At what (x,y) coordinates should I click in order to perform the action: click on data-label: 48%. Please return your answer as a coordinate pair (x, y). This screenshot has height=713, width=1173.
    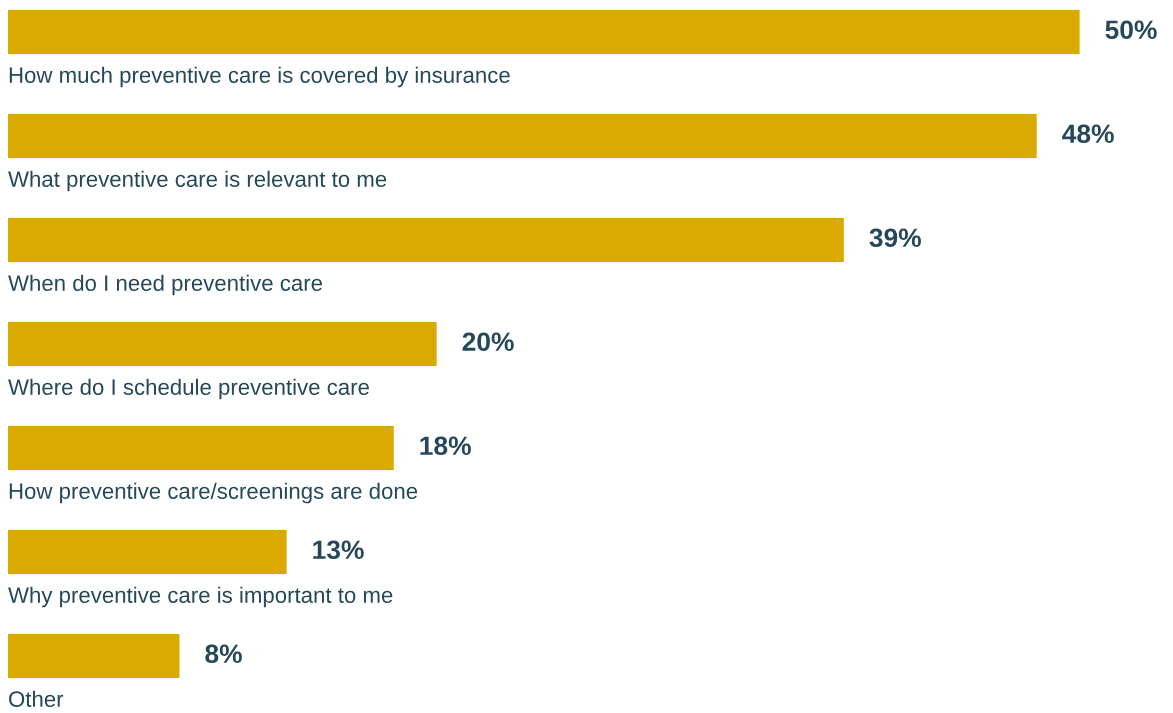
    Looking at the image, I should click on (1088, 134).